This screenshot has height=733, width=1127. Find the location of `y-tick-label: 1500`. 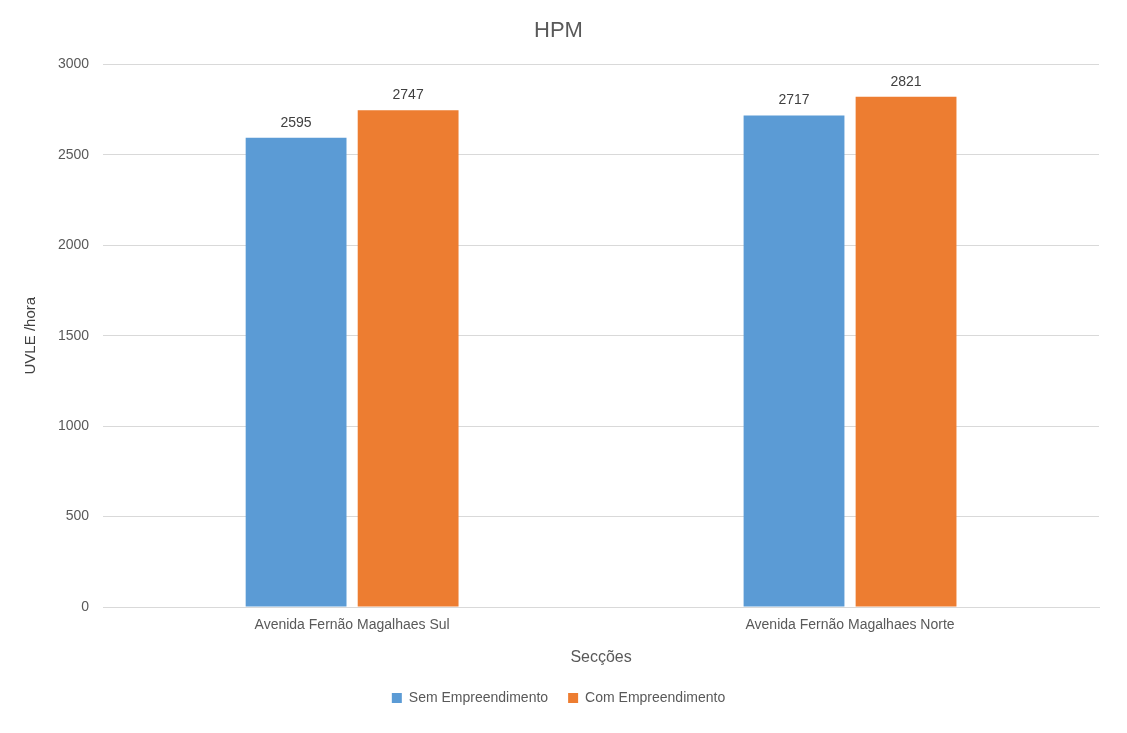

y-tick-label: 1500 is located at coordinates (73, 334).